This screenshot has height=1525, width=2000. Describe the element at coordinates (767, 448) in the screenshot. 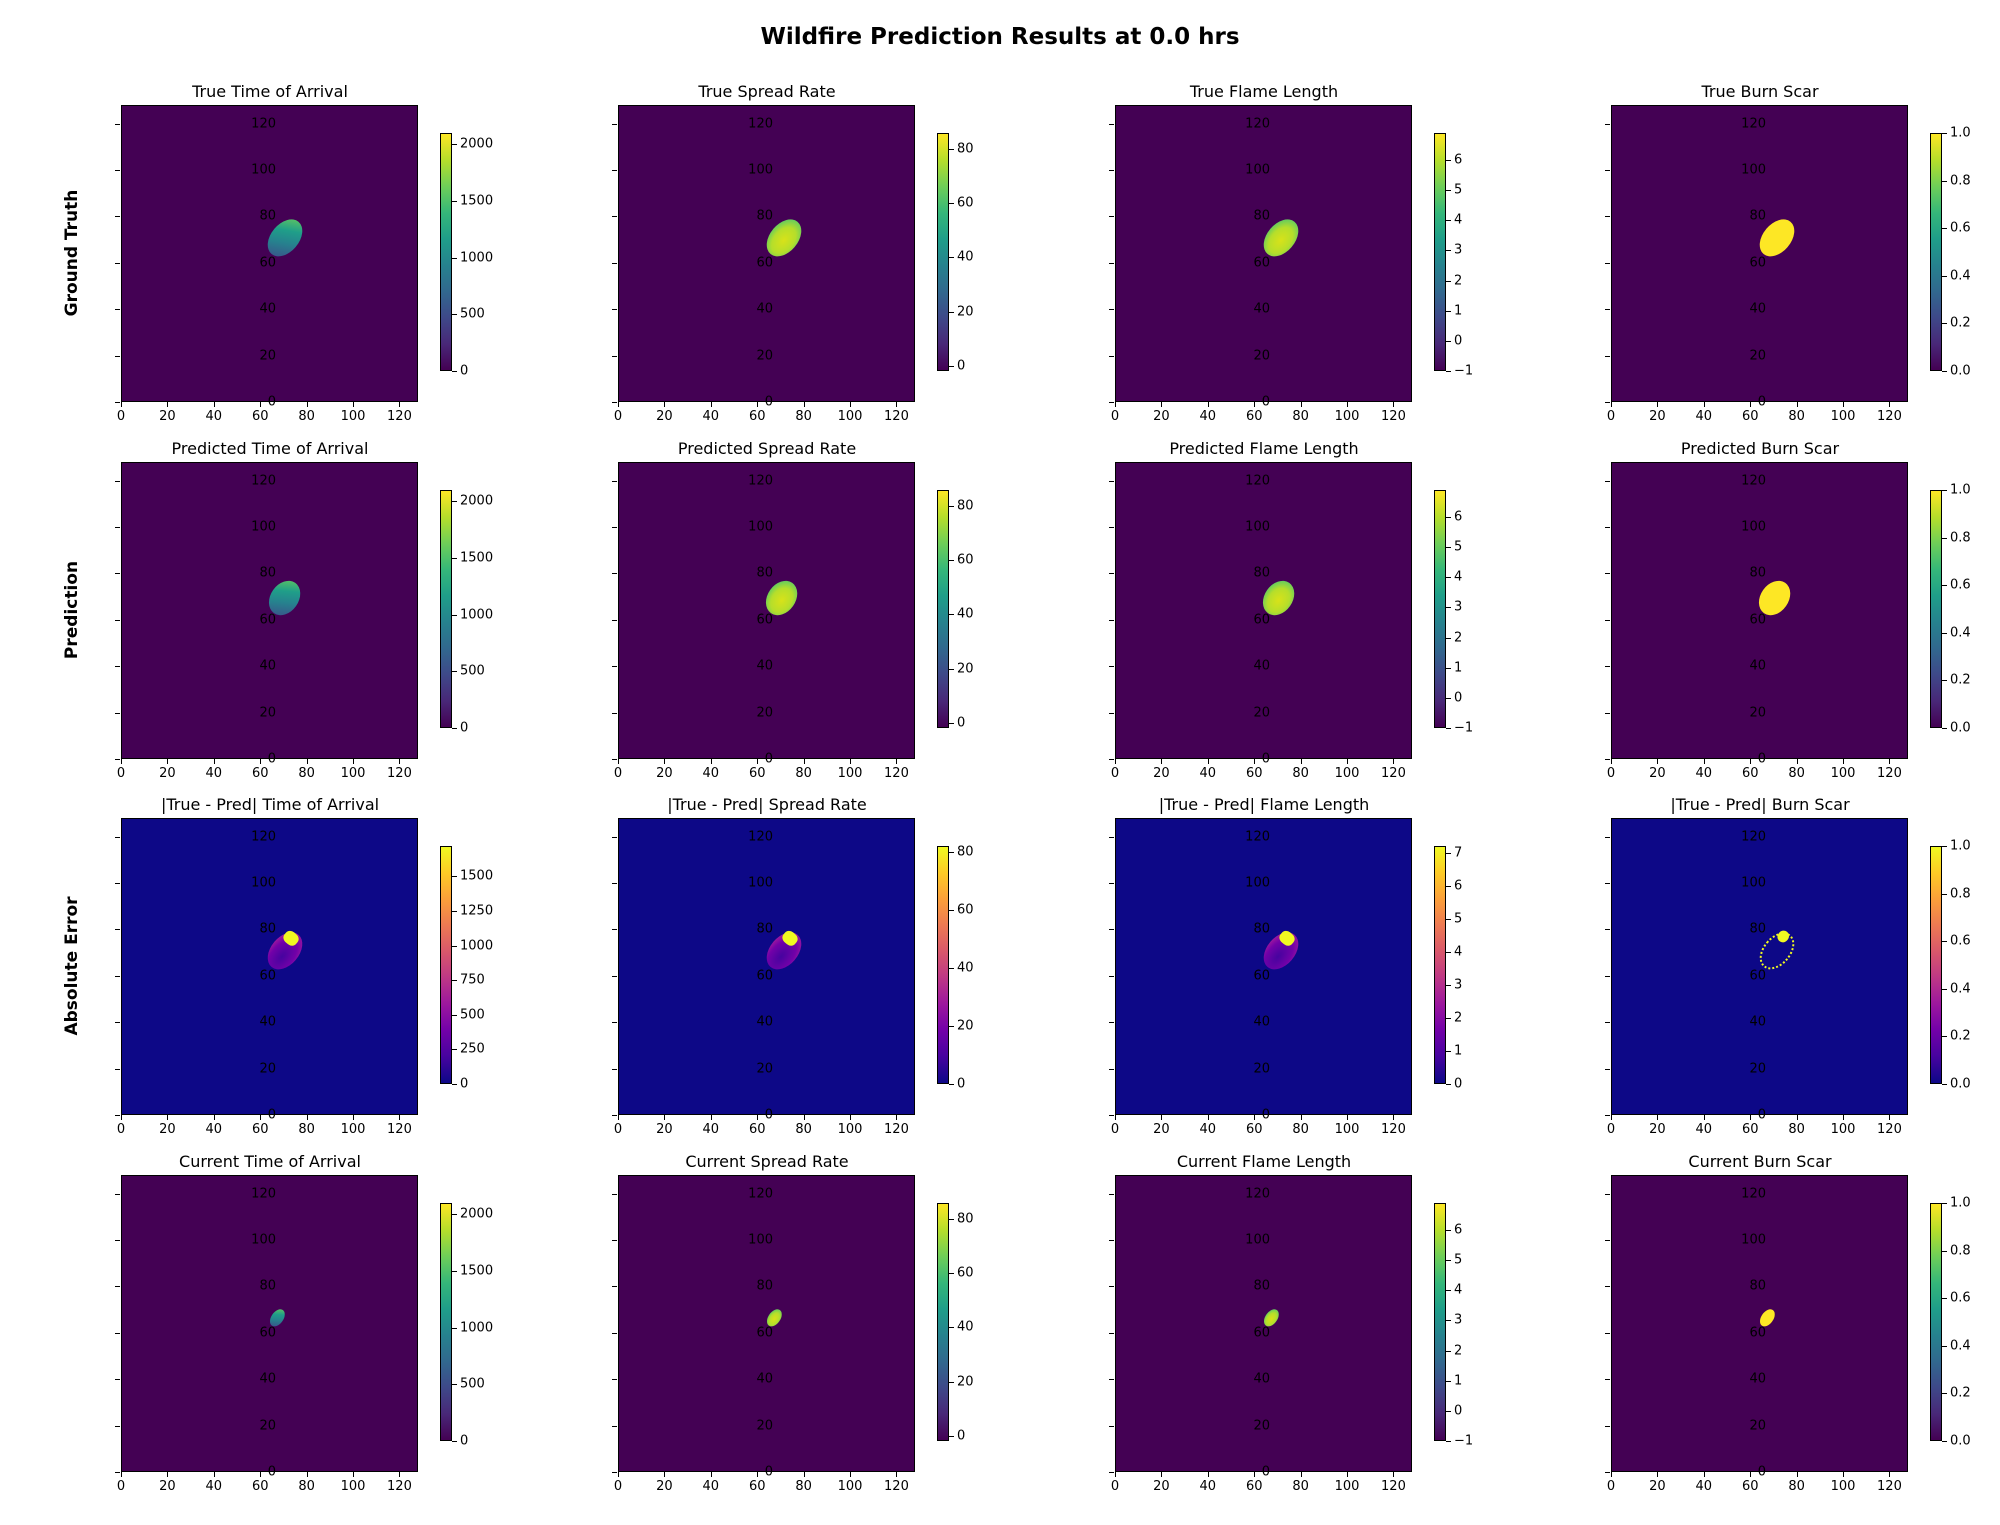

I see `panel-title: Predicted Spread Rate` at that location.